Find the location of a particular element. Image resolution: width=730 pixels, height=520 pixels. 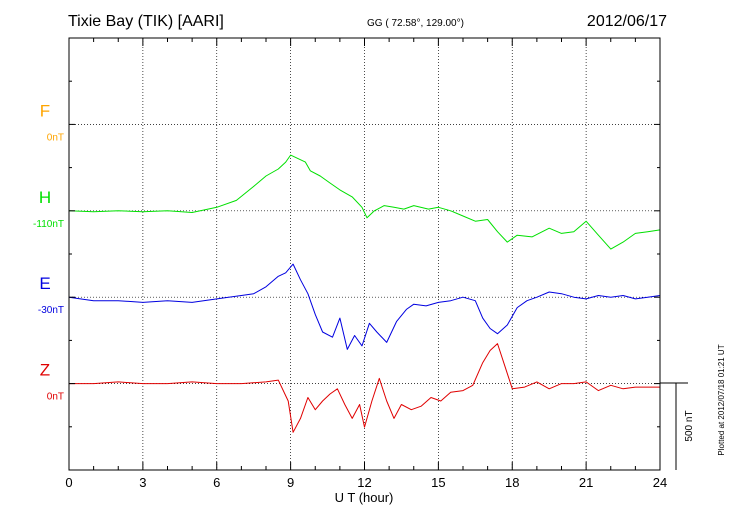

x-tick-label: 12 is located at coordinates (364, 482).